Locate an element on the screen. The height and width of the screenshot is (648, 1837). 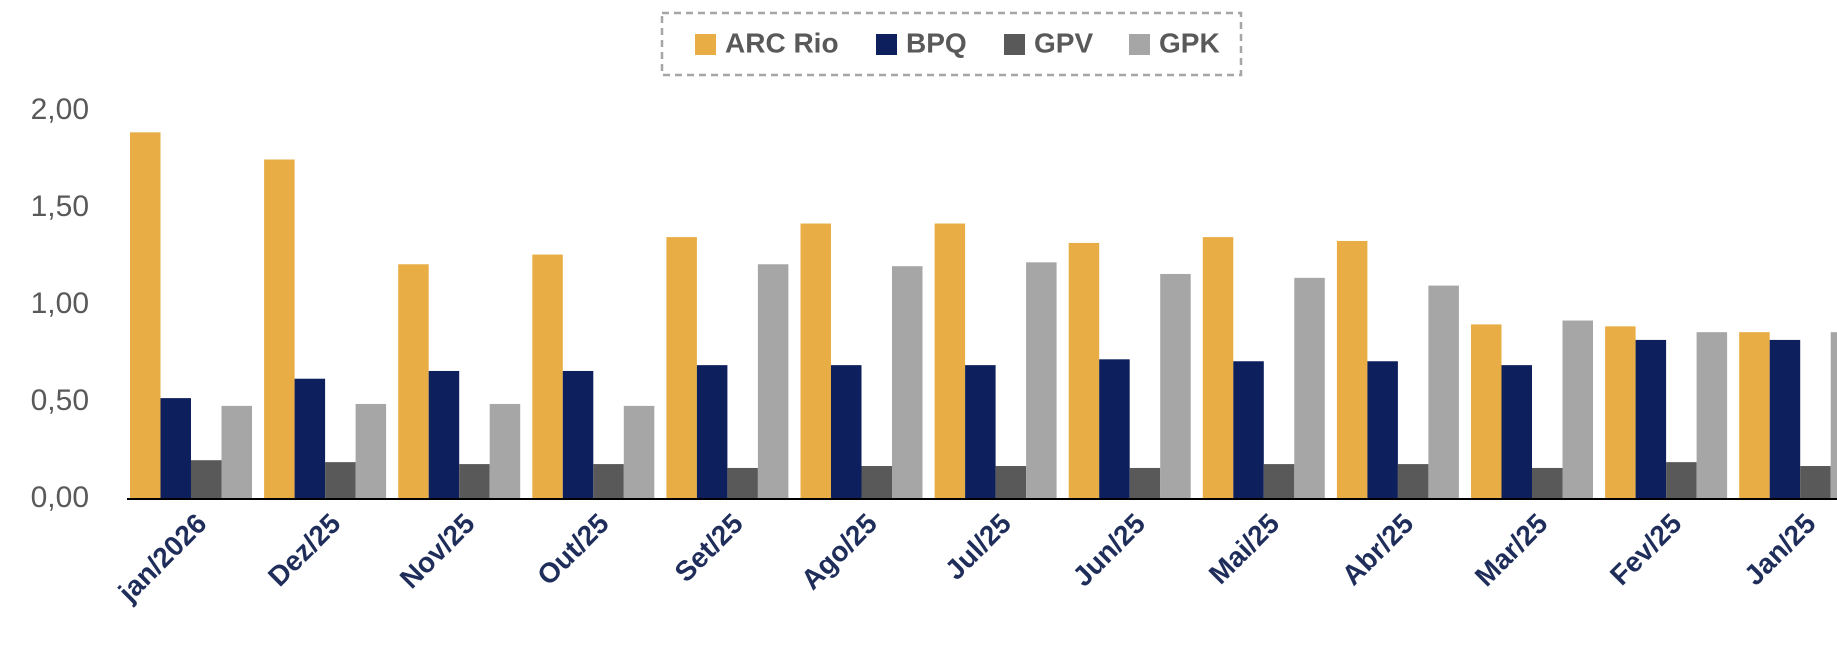
legend-label: BPQ is located at coordinates (936, 42).